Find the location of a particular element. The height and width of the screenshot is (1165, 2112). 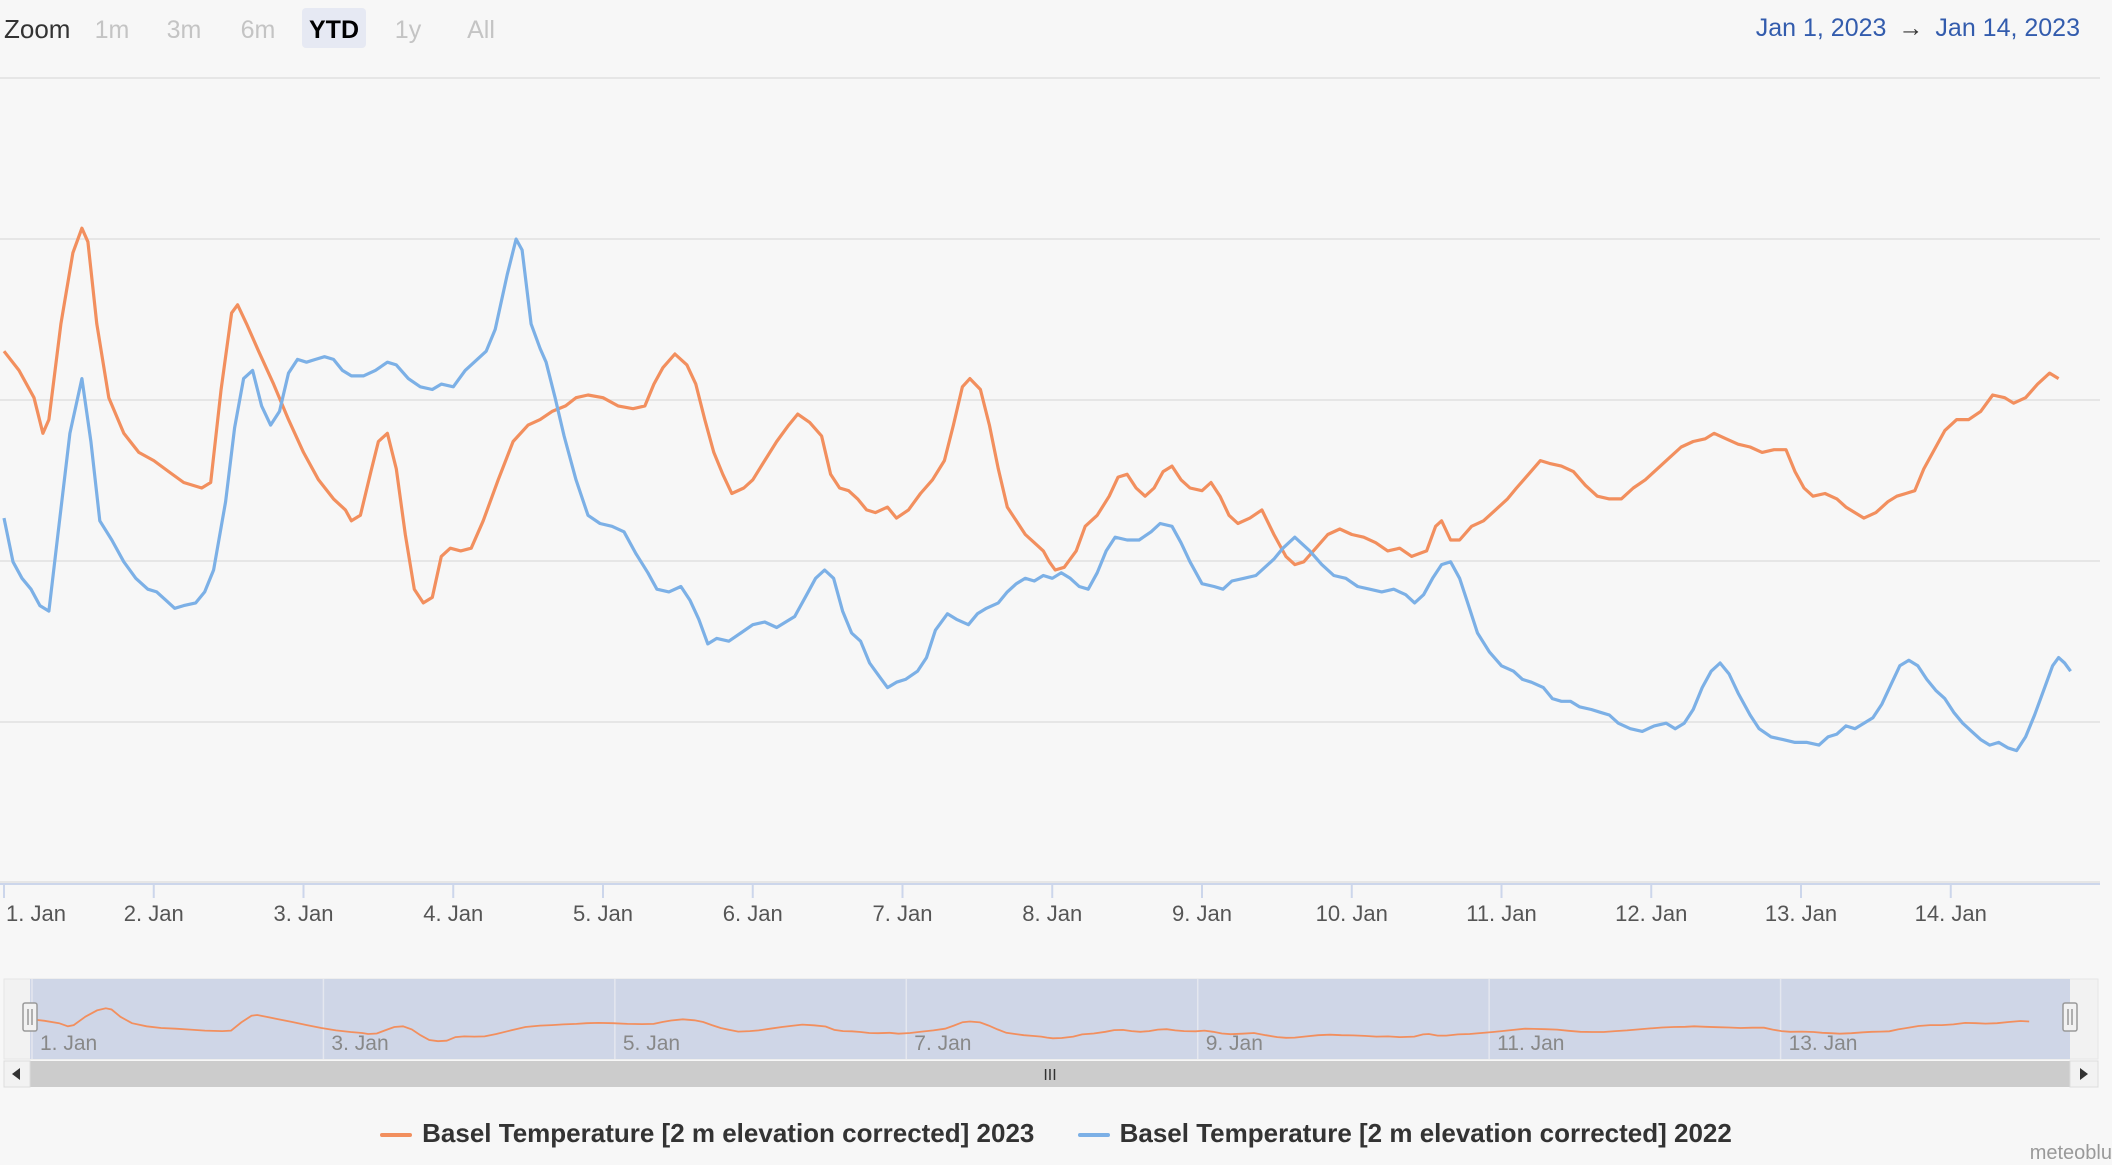

legend-swatch-2022 is located at coordinates (1093, 1135).